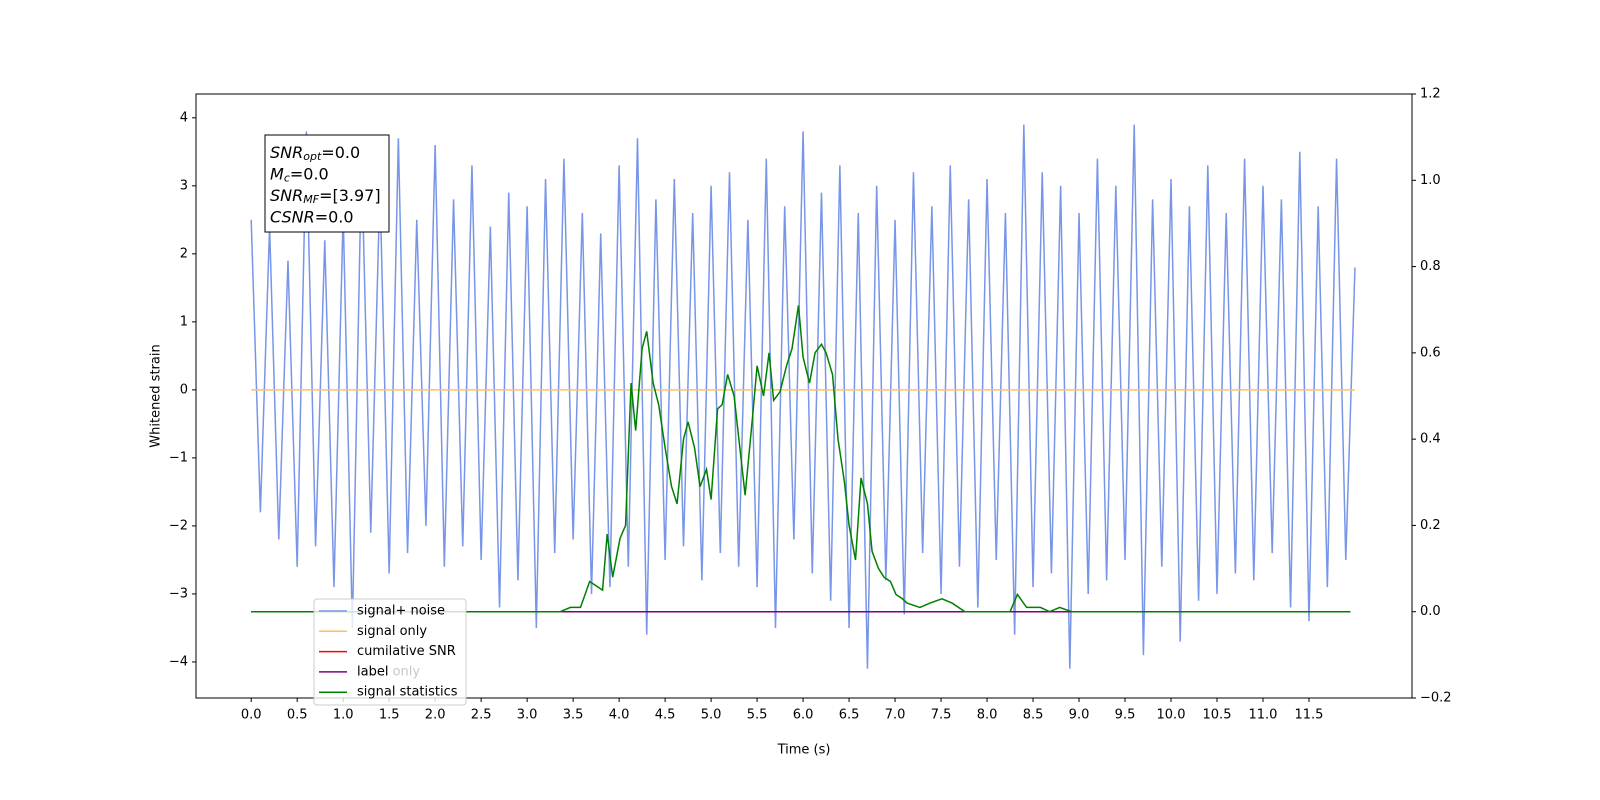 The image size is (1600, 800). I want to click on x-tick-label: 8.5, so click(1033, 715).